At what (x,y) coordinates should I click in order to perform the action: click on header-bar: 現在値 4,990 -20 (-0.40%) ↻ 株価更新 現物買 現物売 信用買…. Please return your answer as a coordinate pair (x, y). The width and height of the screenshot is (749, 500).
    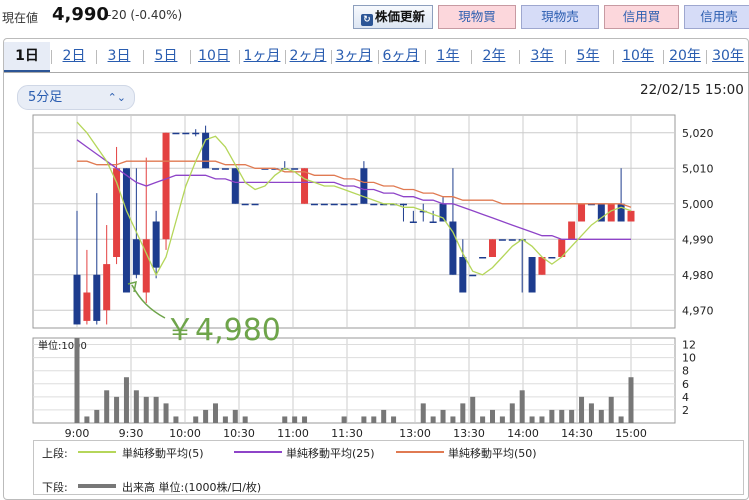
    Looking at the image, I should click on (374, 17).